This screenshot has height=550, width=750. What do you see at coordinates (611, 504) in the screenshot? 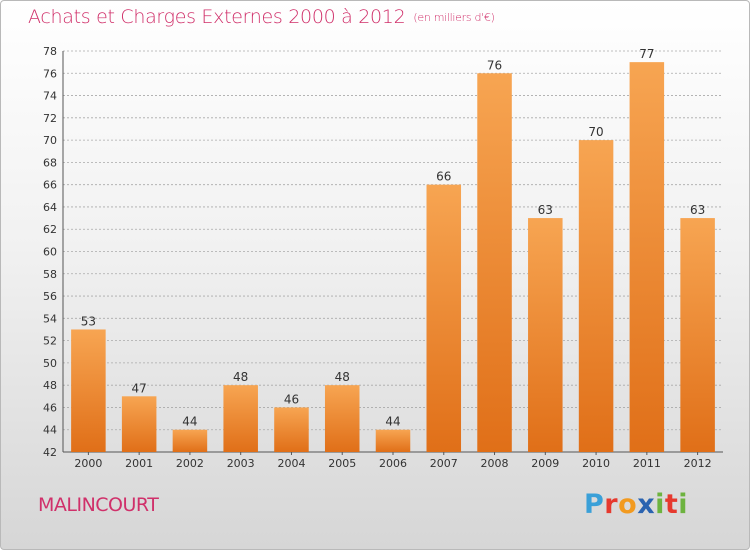
I see `logo-letter: r` at bounding box center [611, 504].